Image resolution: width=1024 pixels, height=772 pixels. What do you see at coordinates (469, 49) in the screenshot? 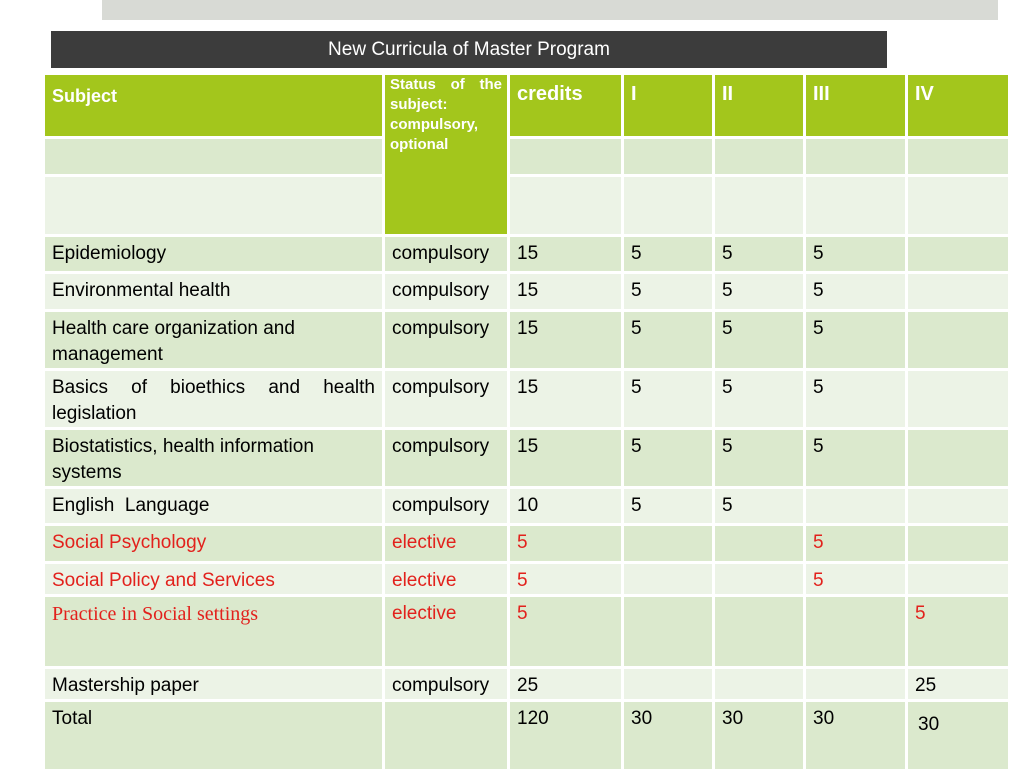
I see `slide-title: New Curricula of Master Program` at bounding box center [469, 49].